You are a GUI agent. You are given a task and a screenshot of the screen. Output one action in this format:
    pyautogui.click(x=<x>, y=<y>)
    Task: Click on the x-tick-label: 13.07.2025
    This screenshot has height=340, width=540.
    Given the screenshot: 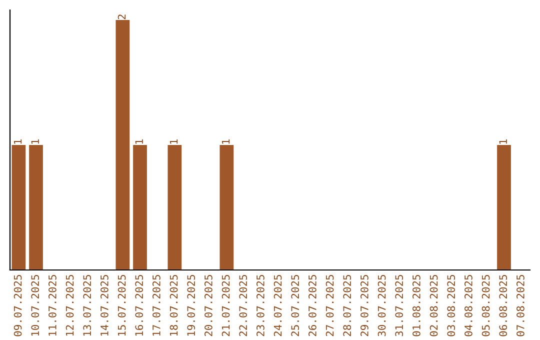 What is the action you would take?
    pyautogui.click(x=87, y=305)
    